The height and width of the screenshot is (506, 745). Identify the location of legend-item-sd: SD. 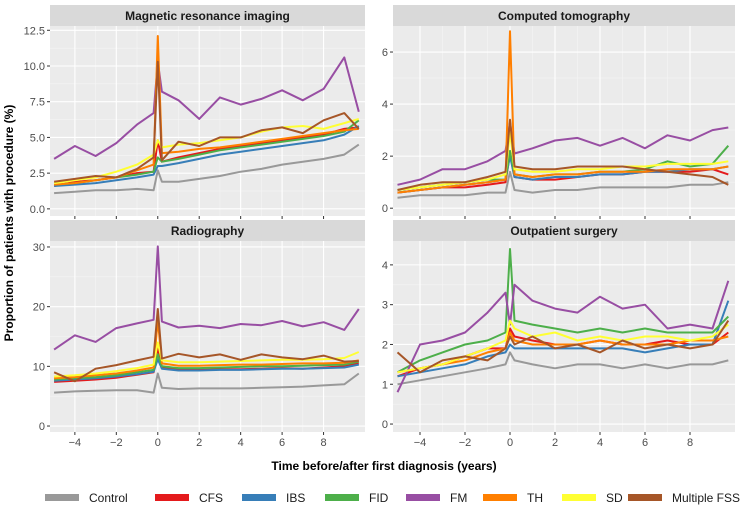
(592, 498).